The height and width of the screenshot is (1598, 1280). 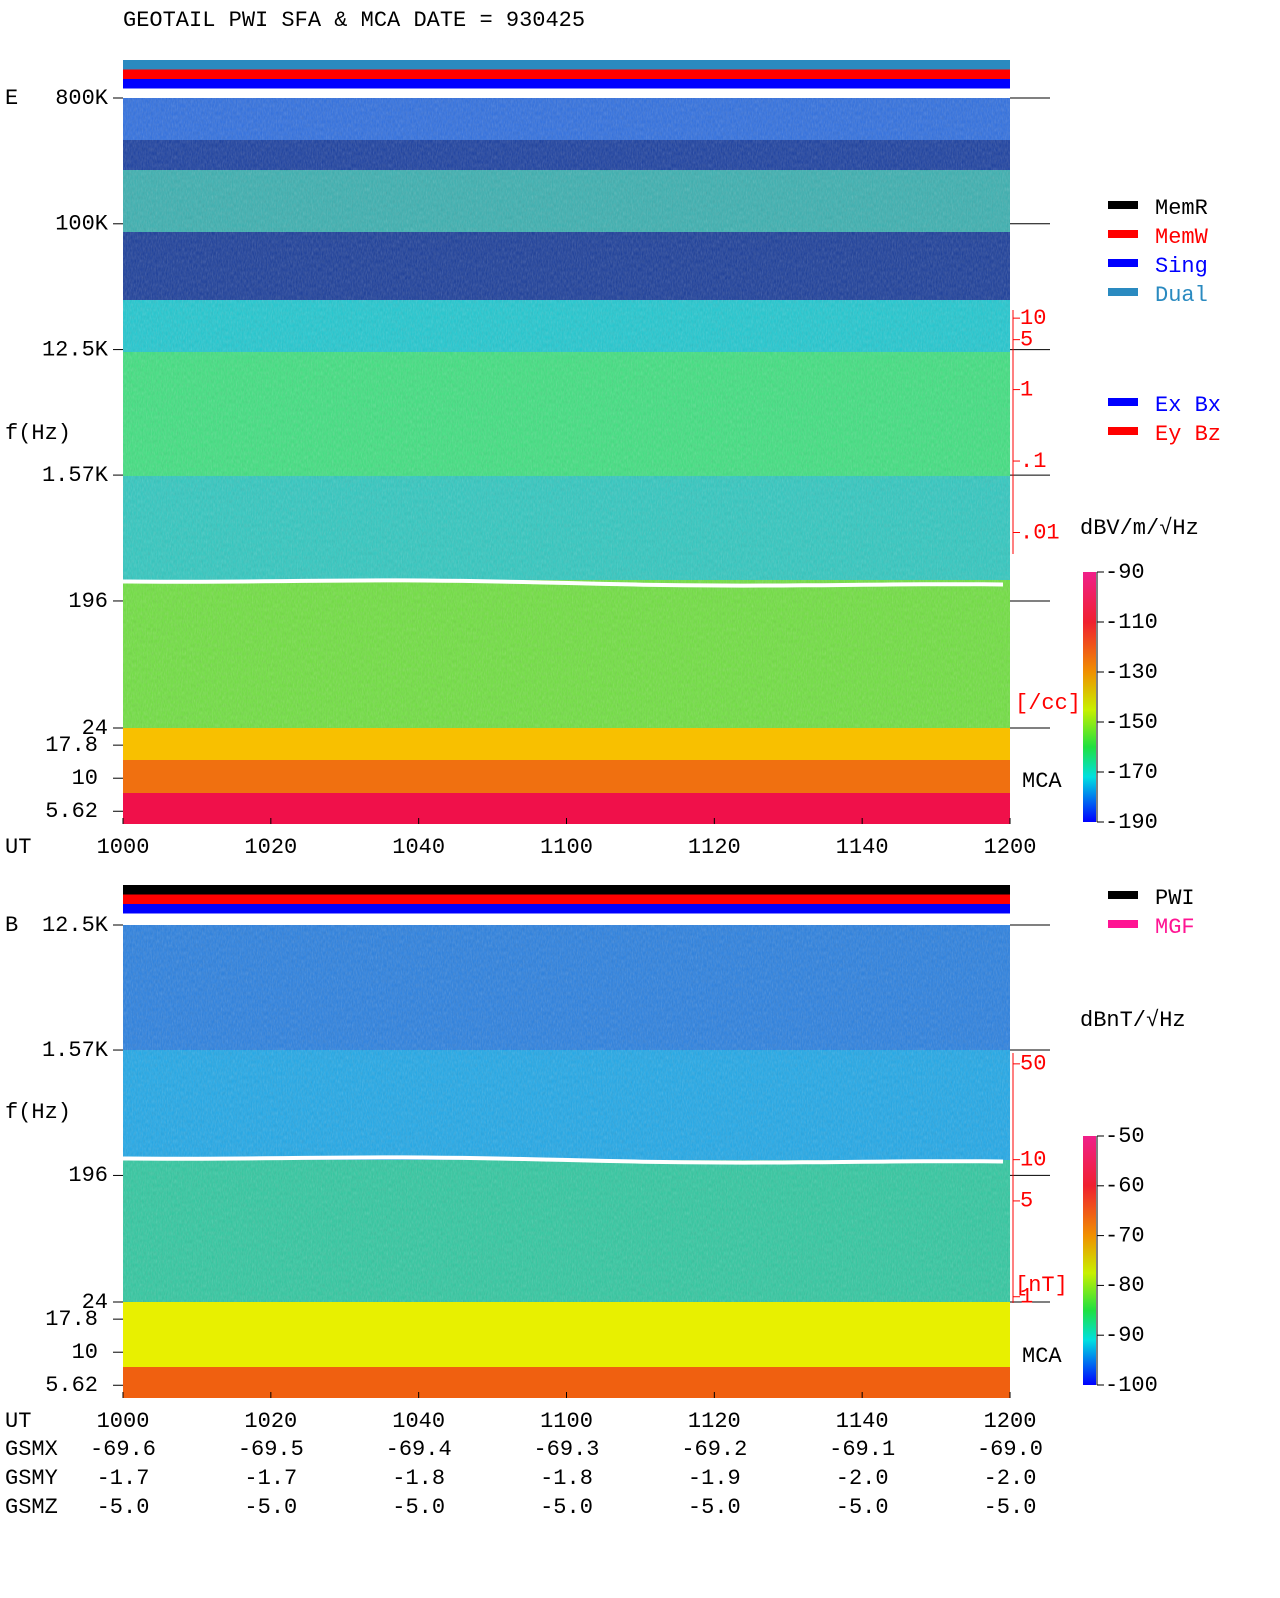 What do you see at coordinates (1131, 722) in the screenshot?
I see `colorbar-tick-label: -150` at bounding box center [1131, 722].